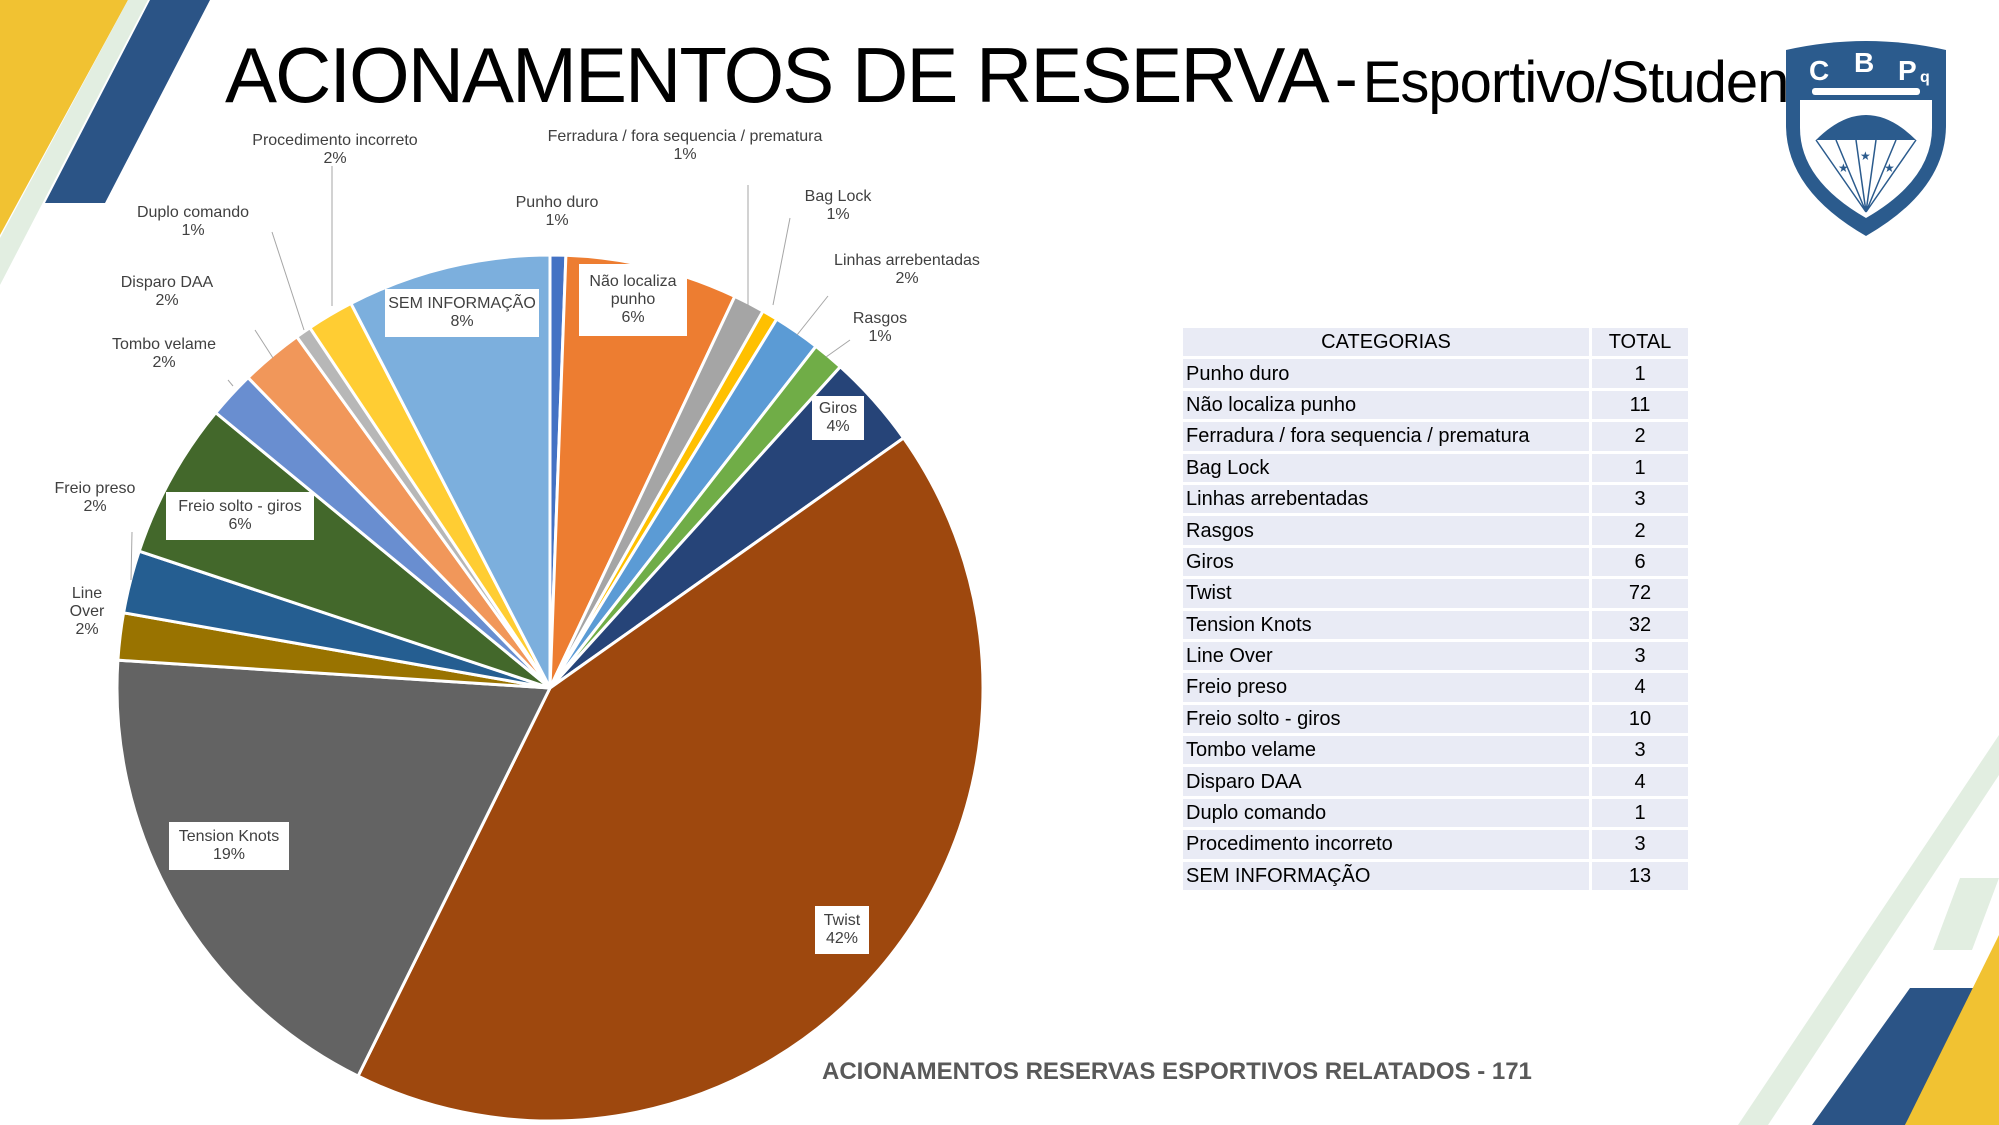  What do you see at coordinates (335, 149) in the screenshot?
I see `data-label: Procedimento incorreto 2%` at bounding box center [335, 149].